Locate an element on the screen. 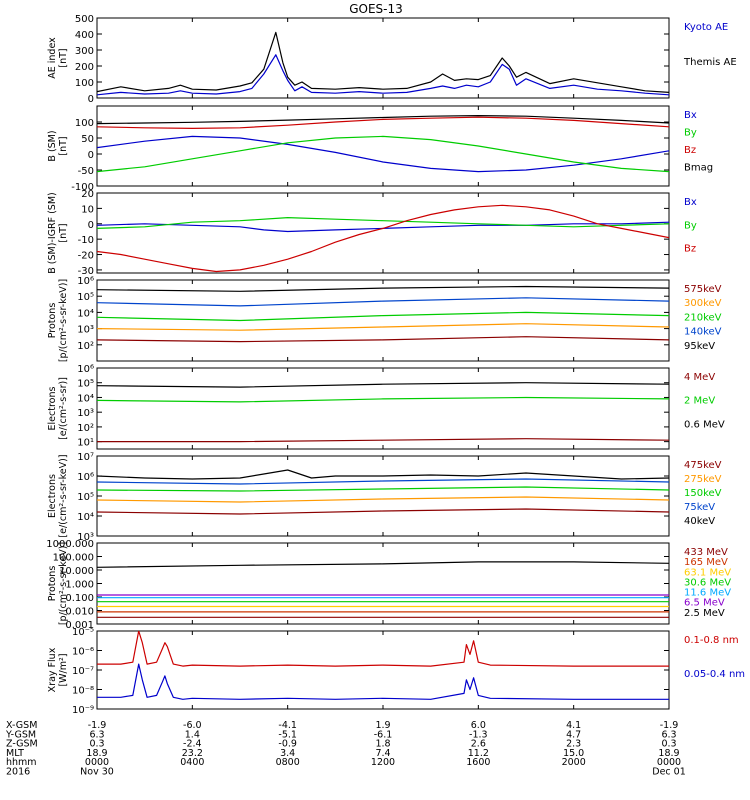 Image resolution: width=750 pixels, height=800 pixels. y-axis-label: [W/m²] is located at coordinates (63, 669).